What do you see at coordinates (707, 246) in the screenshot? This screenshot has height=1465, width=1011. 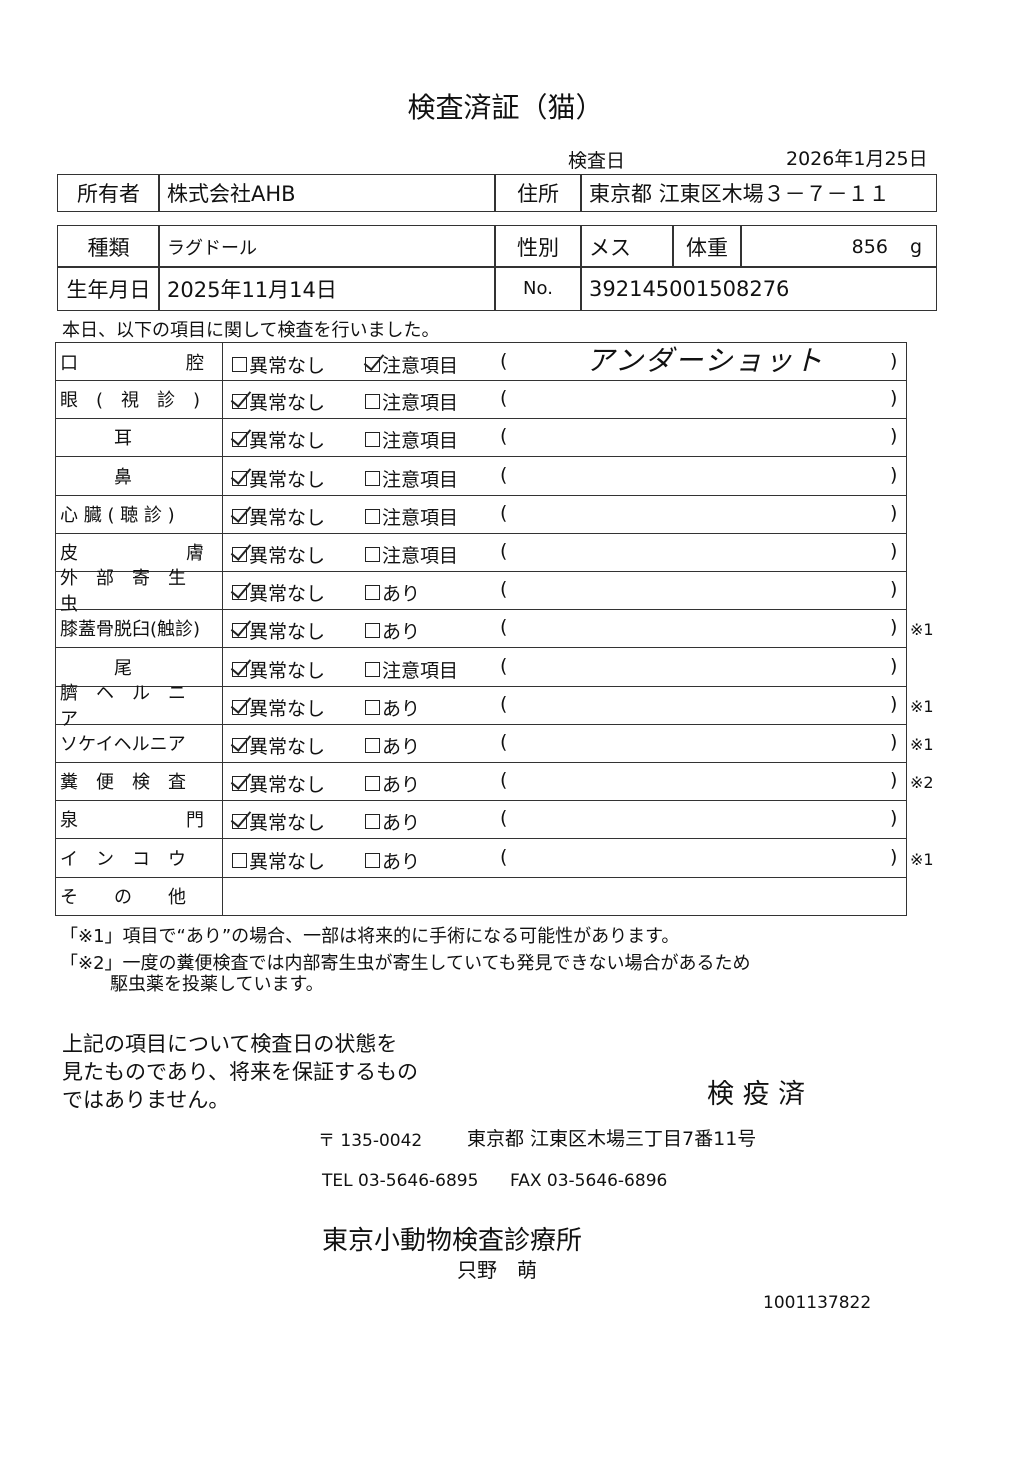 I see `weight-label: 体重` at bounding box center [707, 246].